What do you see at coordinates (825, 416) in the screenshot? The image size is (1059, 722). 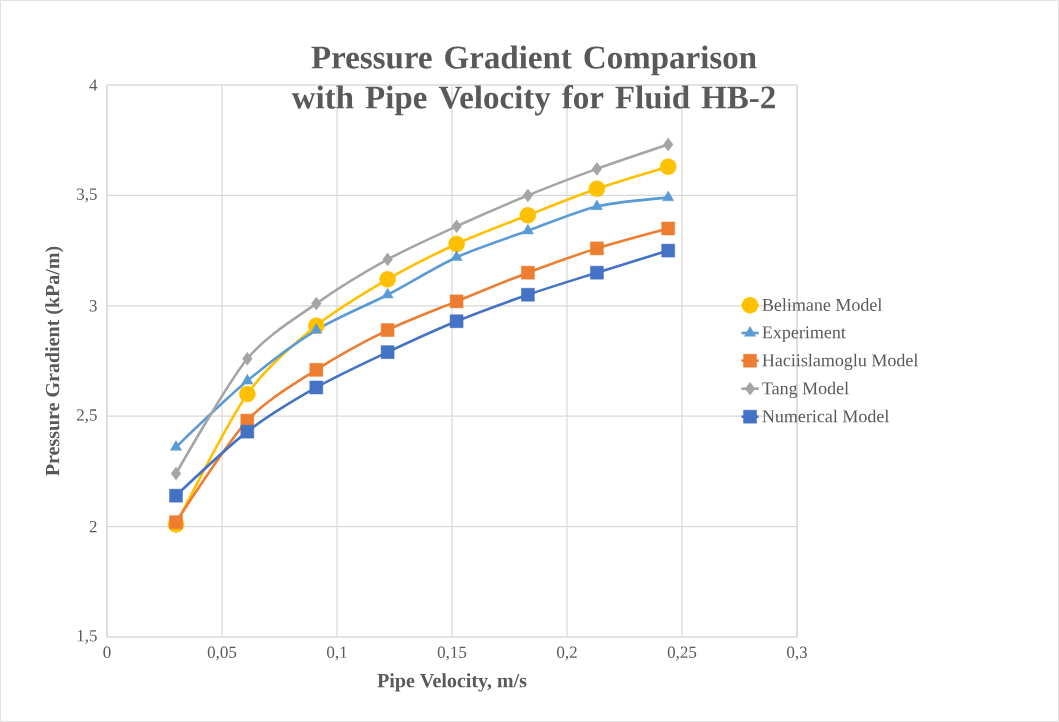 I see `legend-label: Numerical Model` at bounding box center [825, 416].